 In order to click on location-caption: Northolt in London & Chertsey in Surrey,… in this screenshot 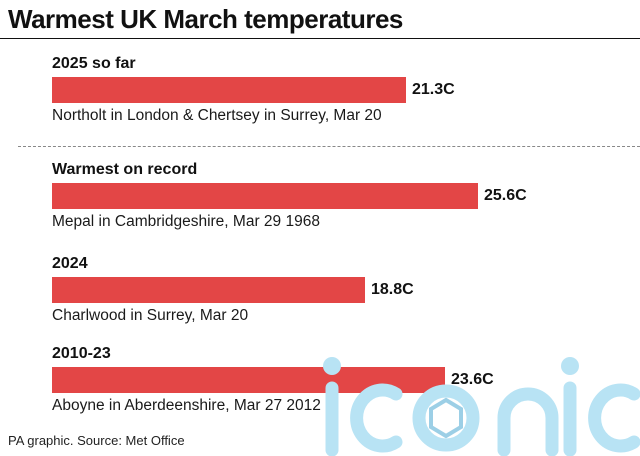, I will do `click(217, 115)`.